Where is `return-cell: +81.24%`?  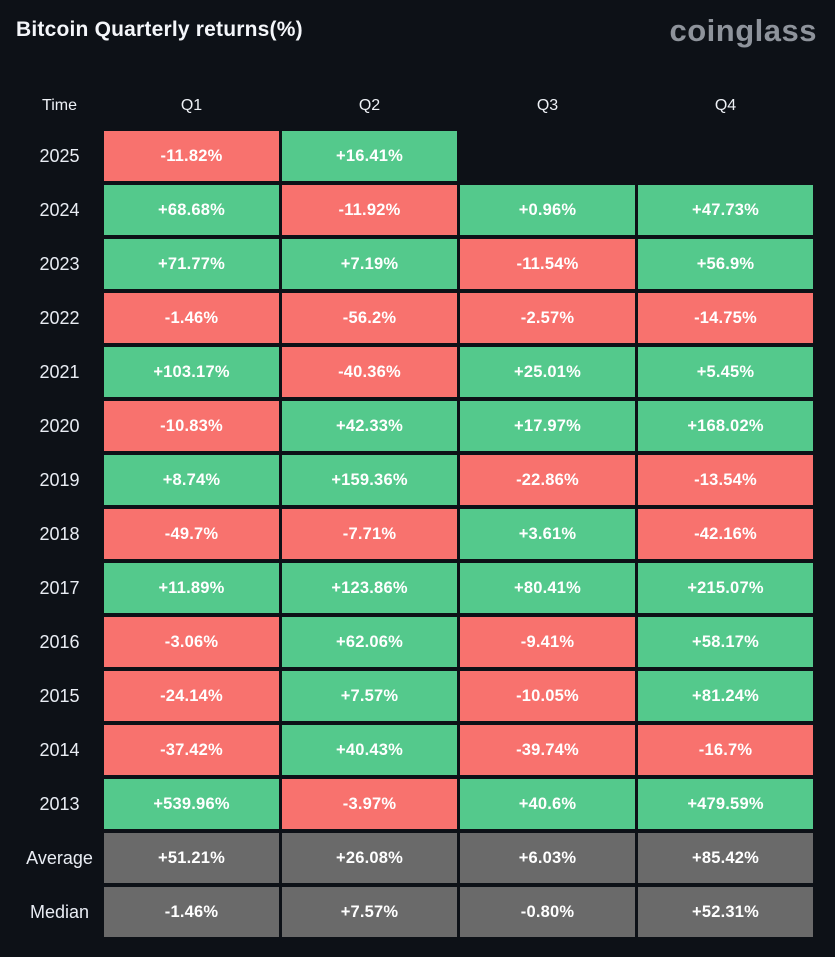 return-cell: +81.24% is located at coordinates (725, 696).